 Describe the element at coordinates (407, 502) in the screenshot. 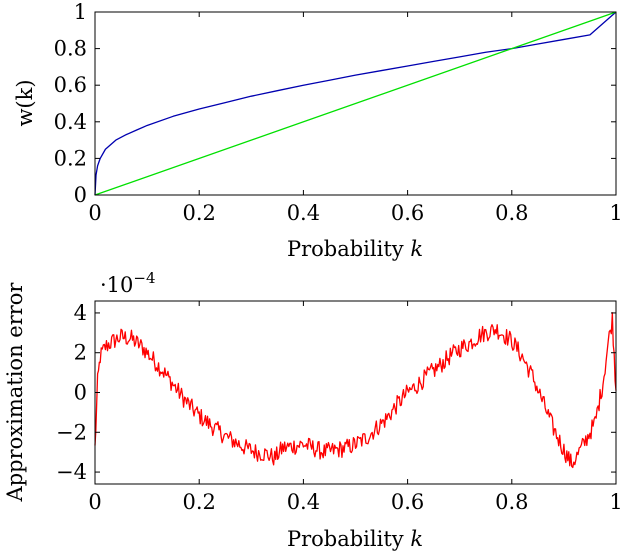

I see `bot-x-tick-label: 0.6` at that location.